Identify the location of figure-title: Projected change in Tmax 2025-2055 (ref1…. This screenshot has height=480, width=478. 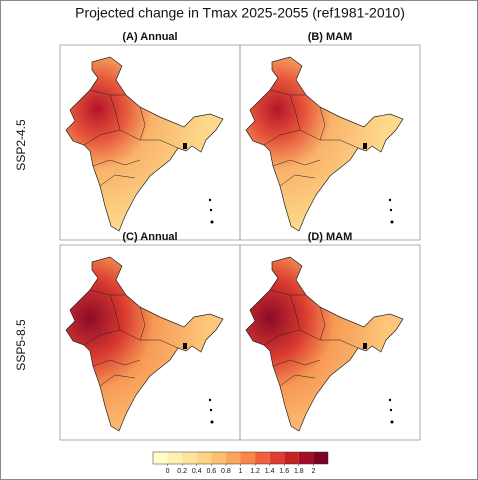
(240, 13).